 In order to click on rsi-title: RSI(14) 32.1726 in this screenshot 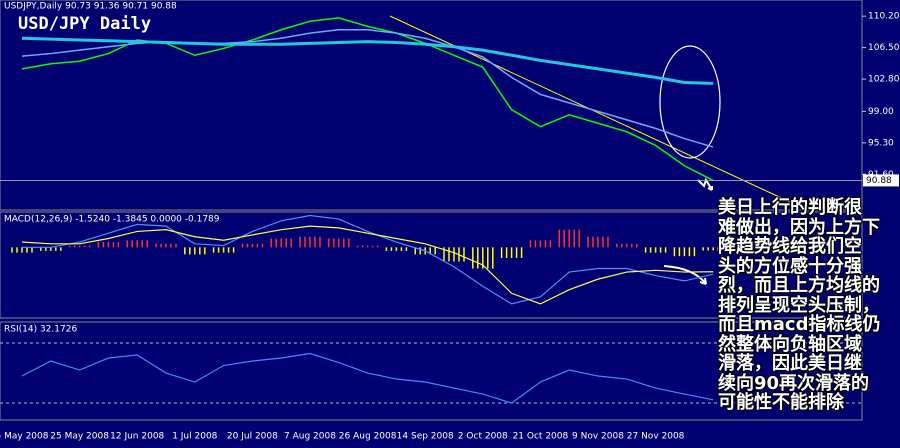, I will do `click(40, 330)`.